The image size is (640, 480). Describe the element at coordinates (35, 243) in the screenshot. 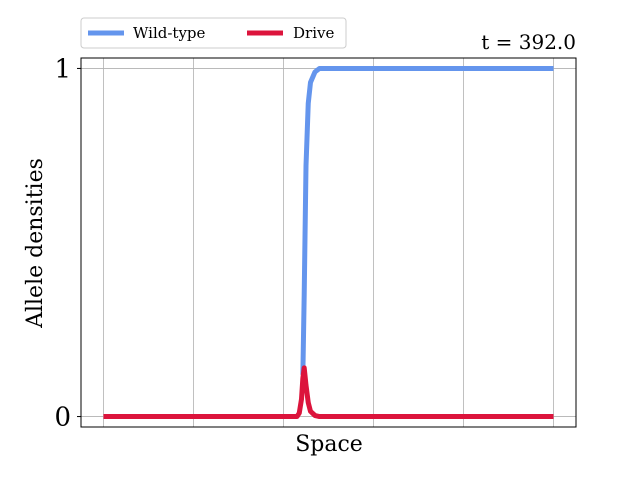

I see `y-axis-label: Allele densities` at that location.